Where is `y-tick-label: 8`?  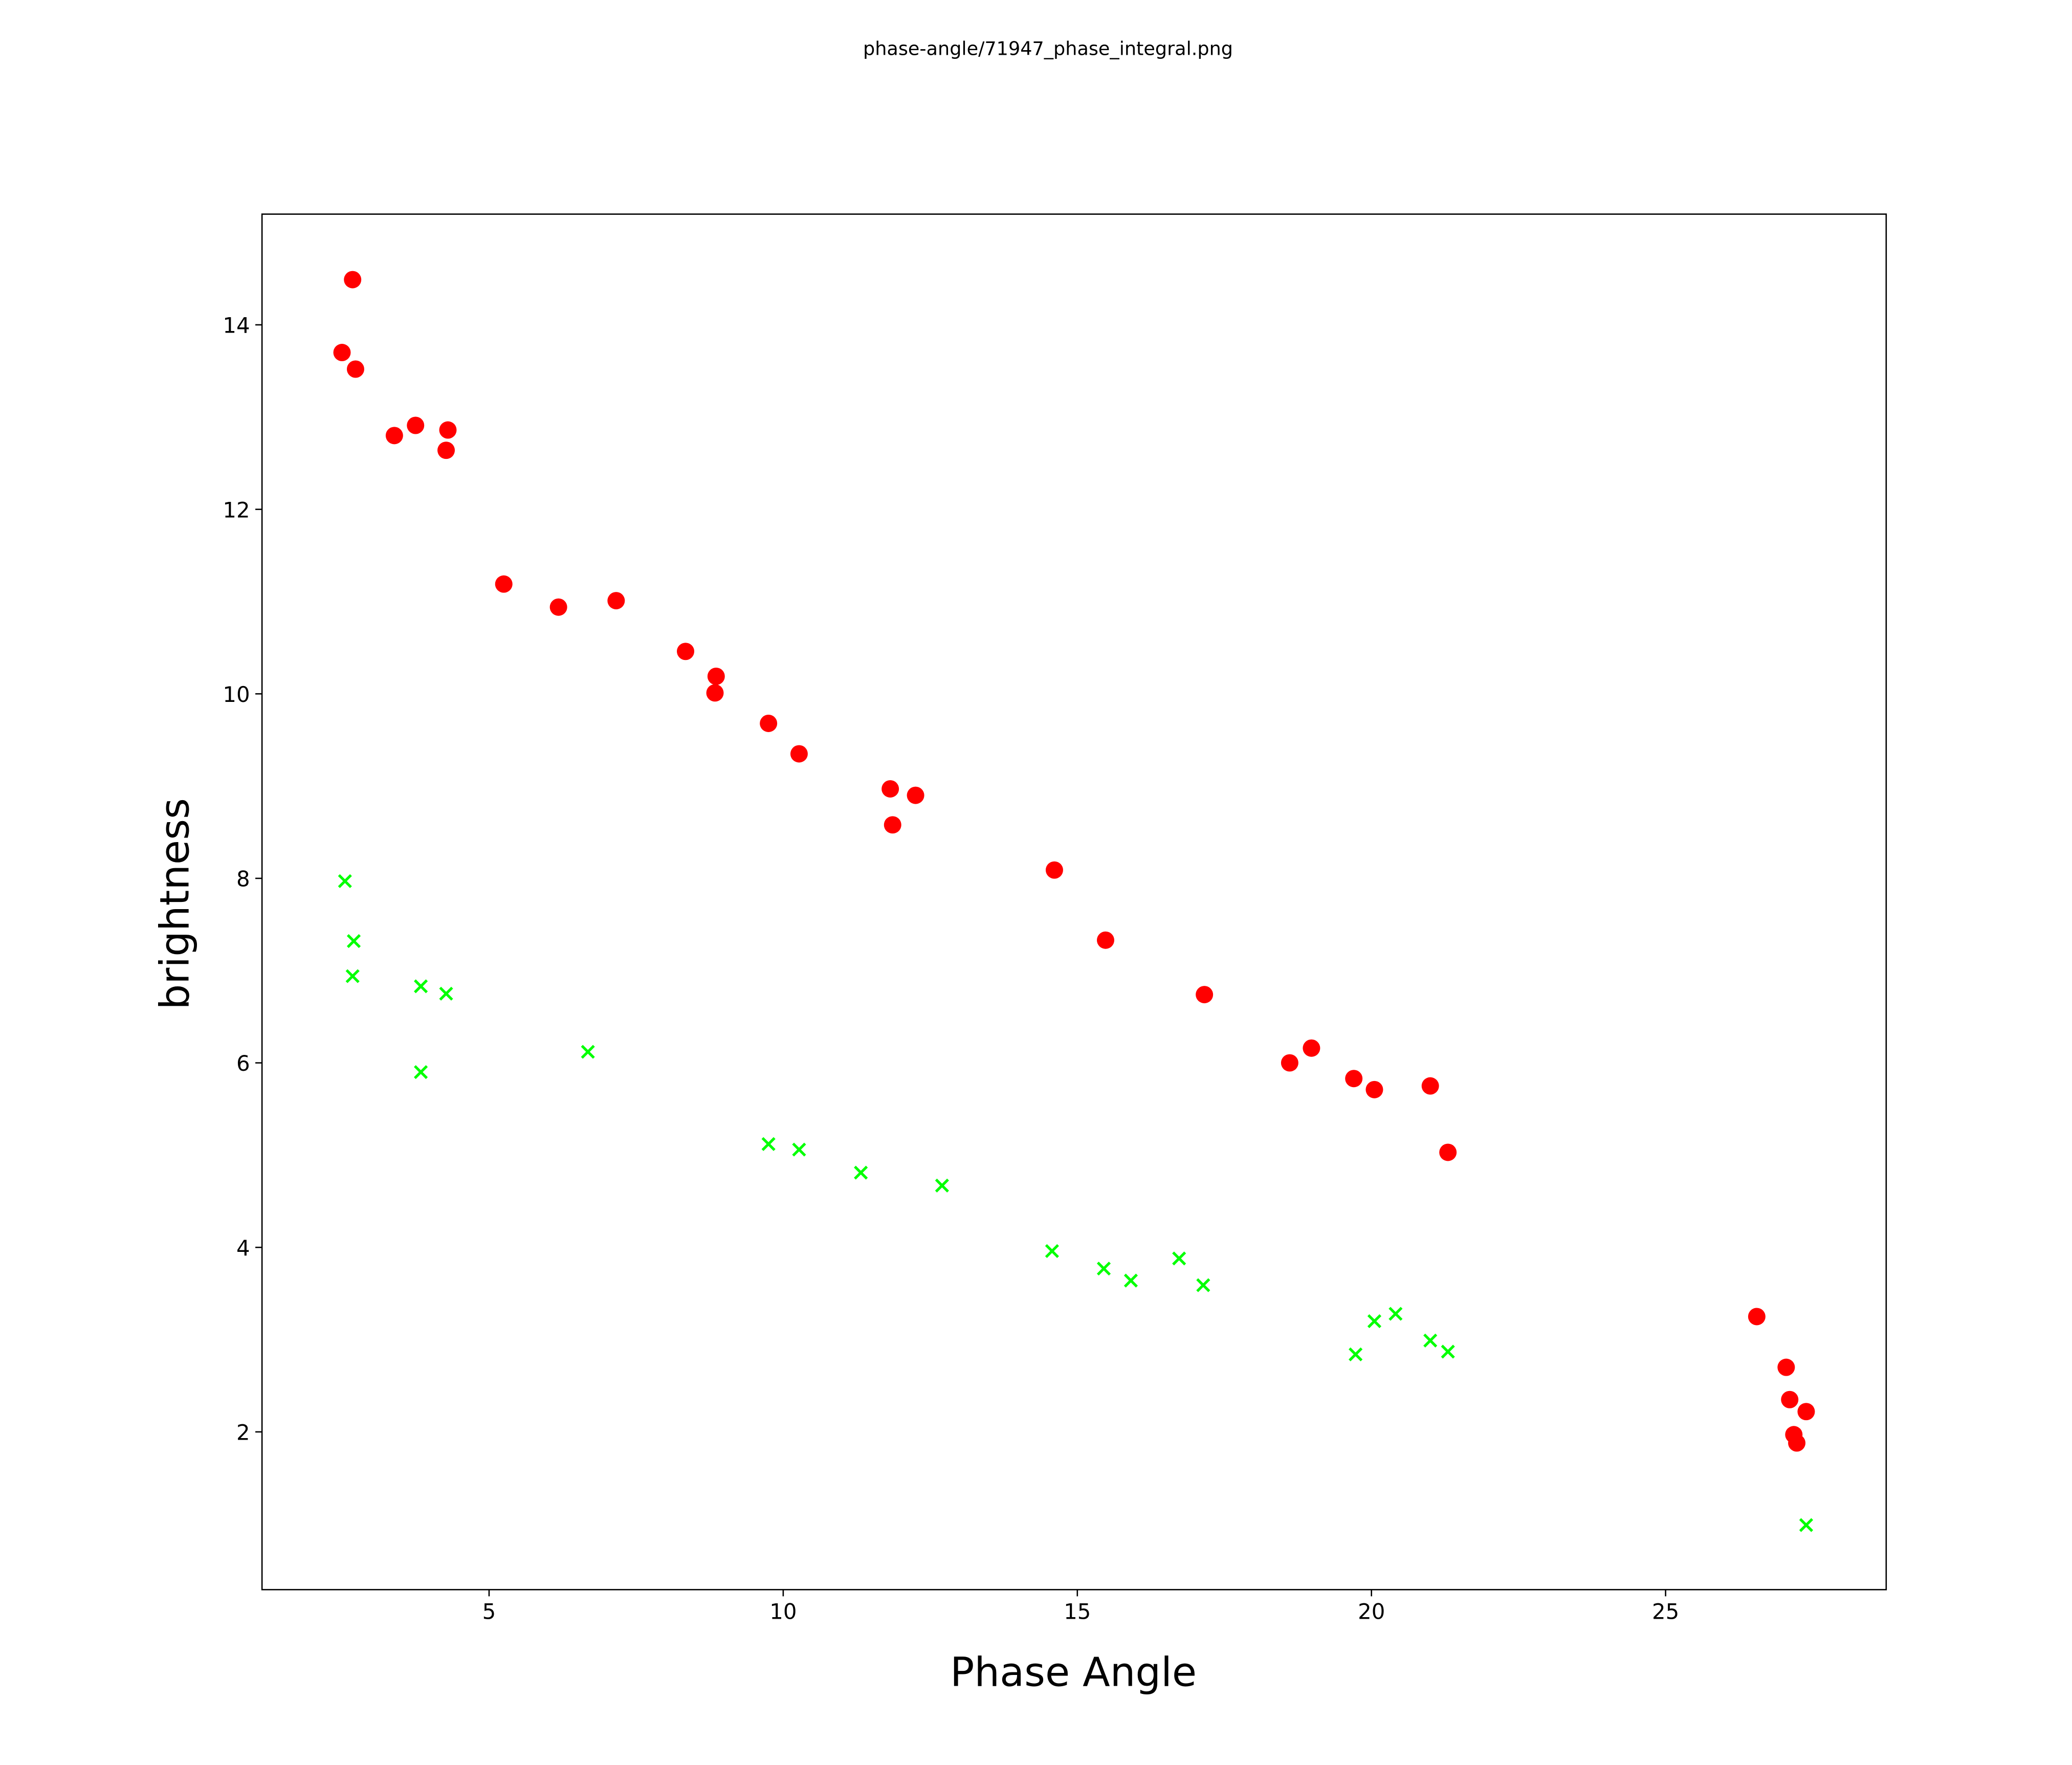
y-tick-label: 8 is located at coordinates (243, 879).